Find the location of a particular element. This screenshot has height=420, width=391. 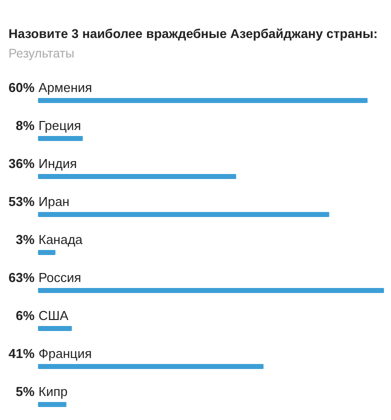

data-label: 3% is located at coordinates (25, 239).